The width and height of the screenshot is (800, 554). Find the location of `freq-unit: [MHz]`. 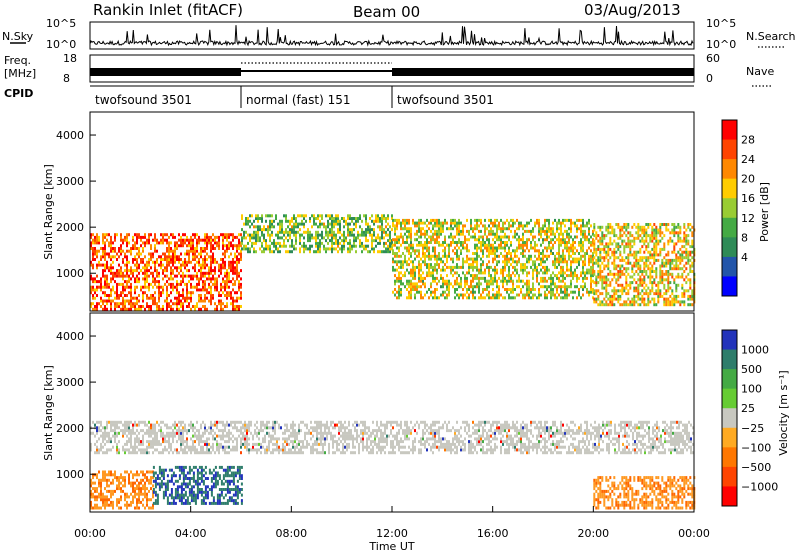

freq-unit: [MHz] is located at coordinates (20, 73).